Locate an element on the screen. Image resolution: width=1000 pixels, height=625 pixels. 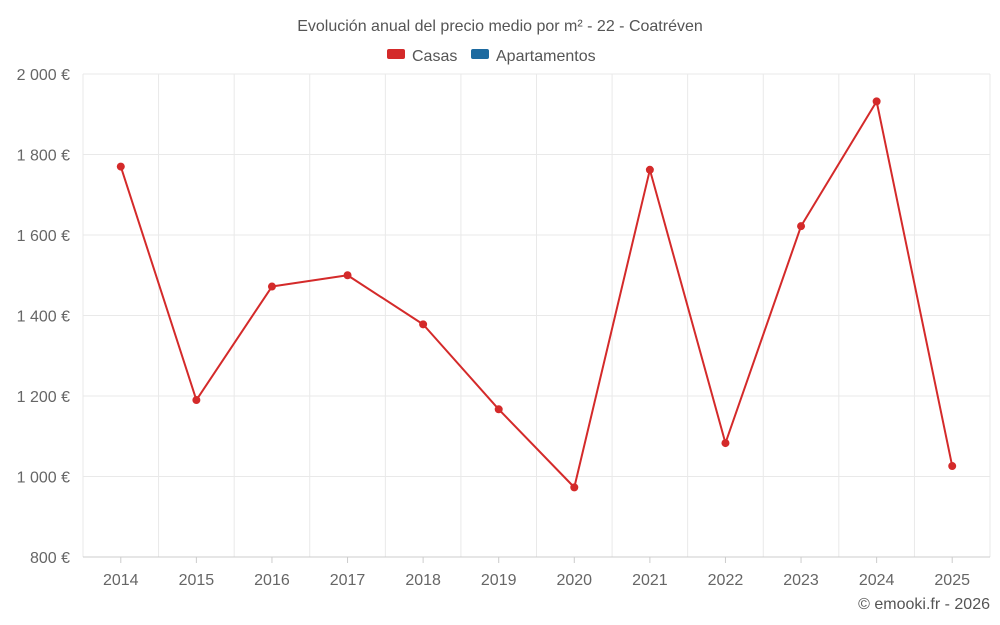
legend-swatch-casas is located at coordinates (396, 54).